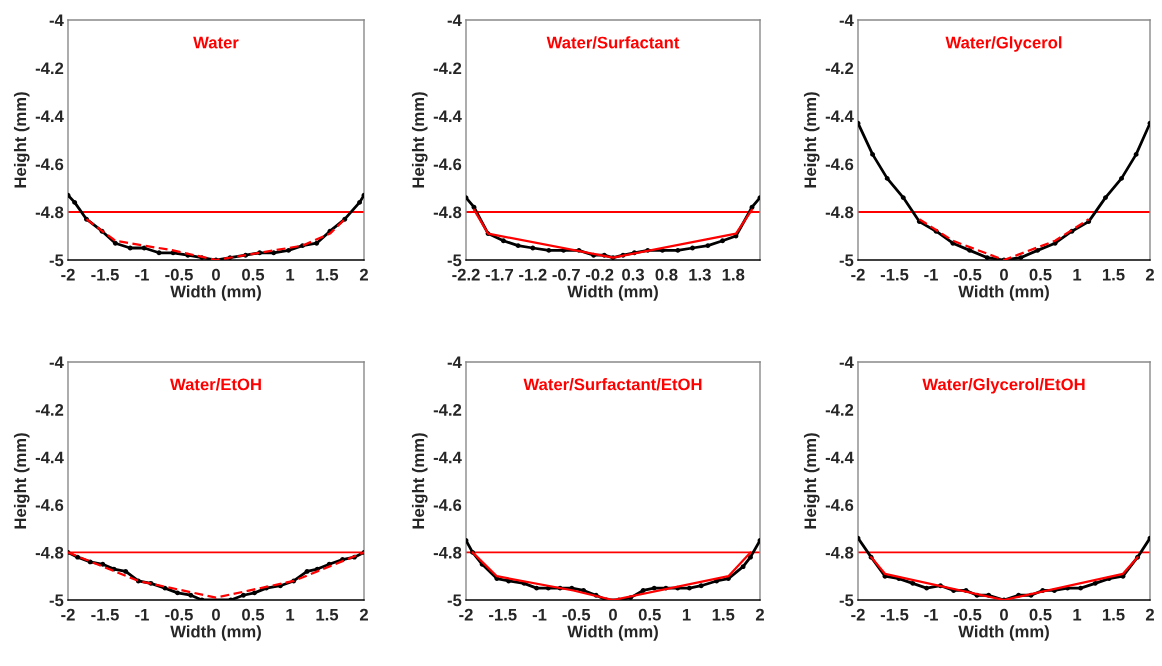  Describe the element at coordinates (215, 384) in the screenshot. I see `text: Water/EtOH` at that location.